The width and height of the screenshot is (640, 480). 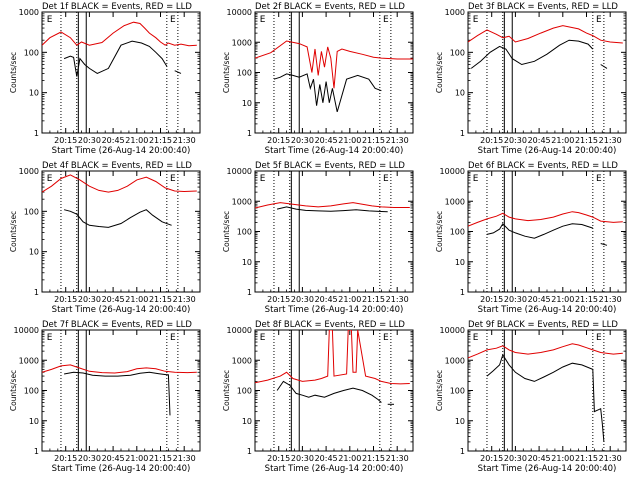 What do you see at coordinates (330, 325) in the screenshot?
I see `panel-title: Det 8f BLACK = Events, RED = LLD` at bounding box center [330, 325].